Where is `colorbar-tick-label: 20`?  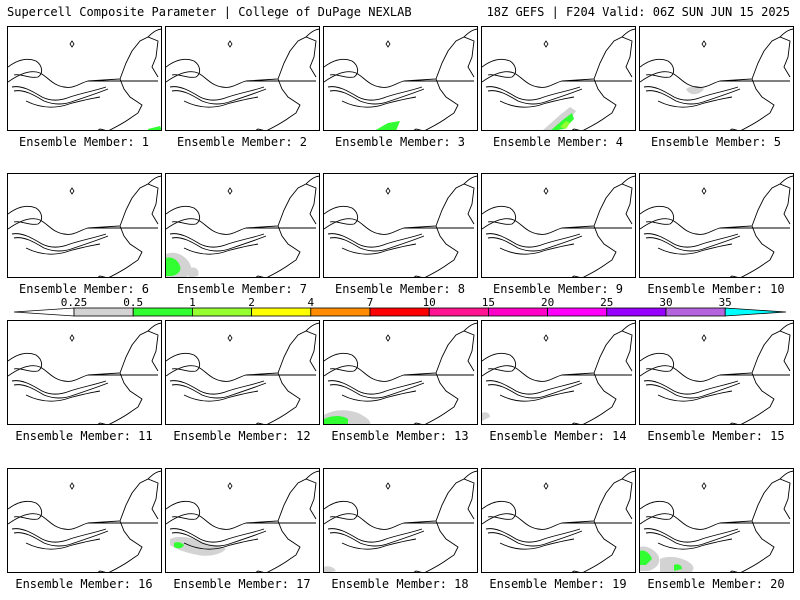 colorbar-tick-label: 20 is located at coordinates (547, 302).